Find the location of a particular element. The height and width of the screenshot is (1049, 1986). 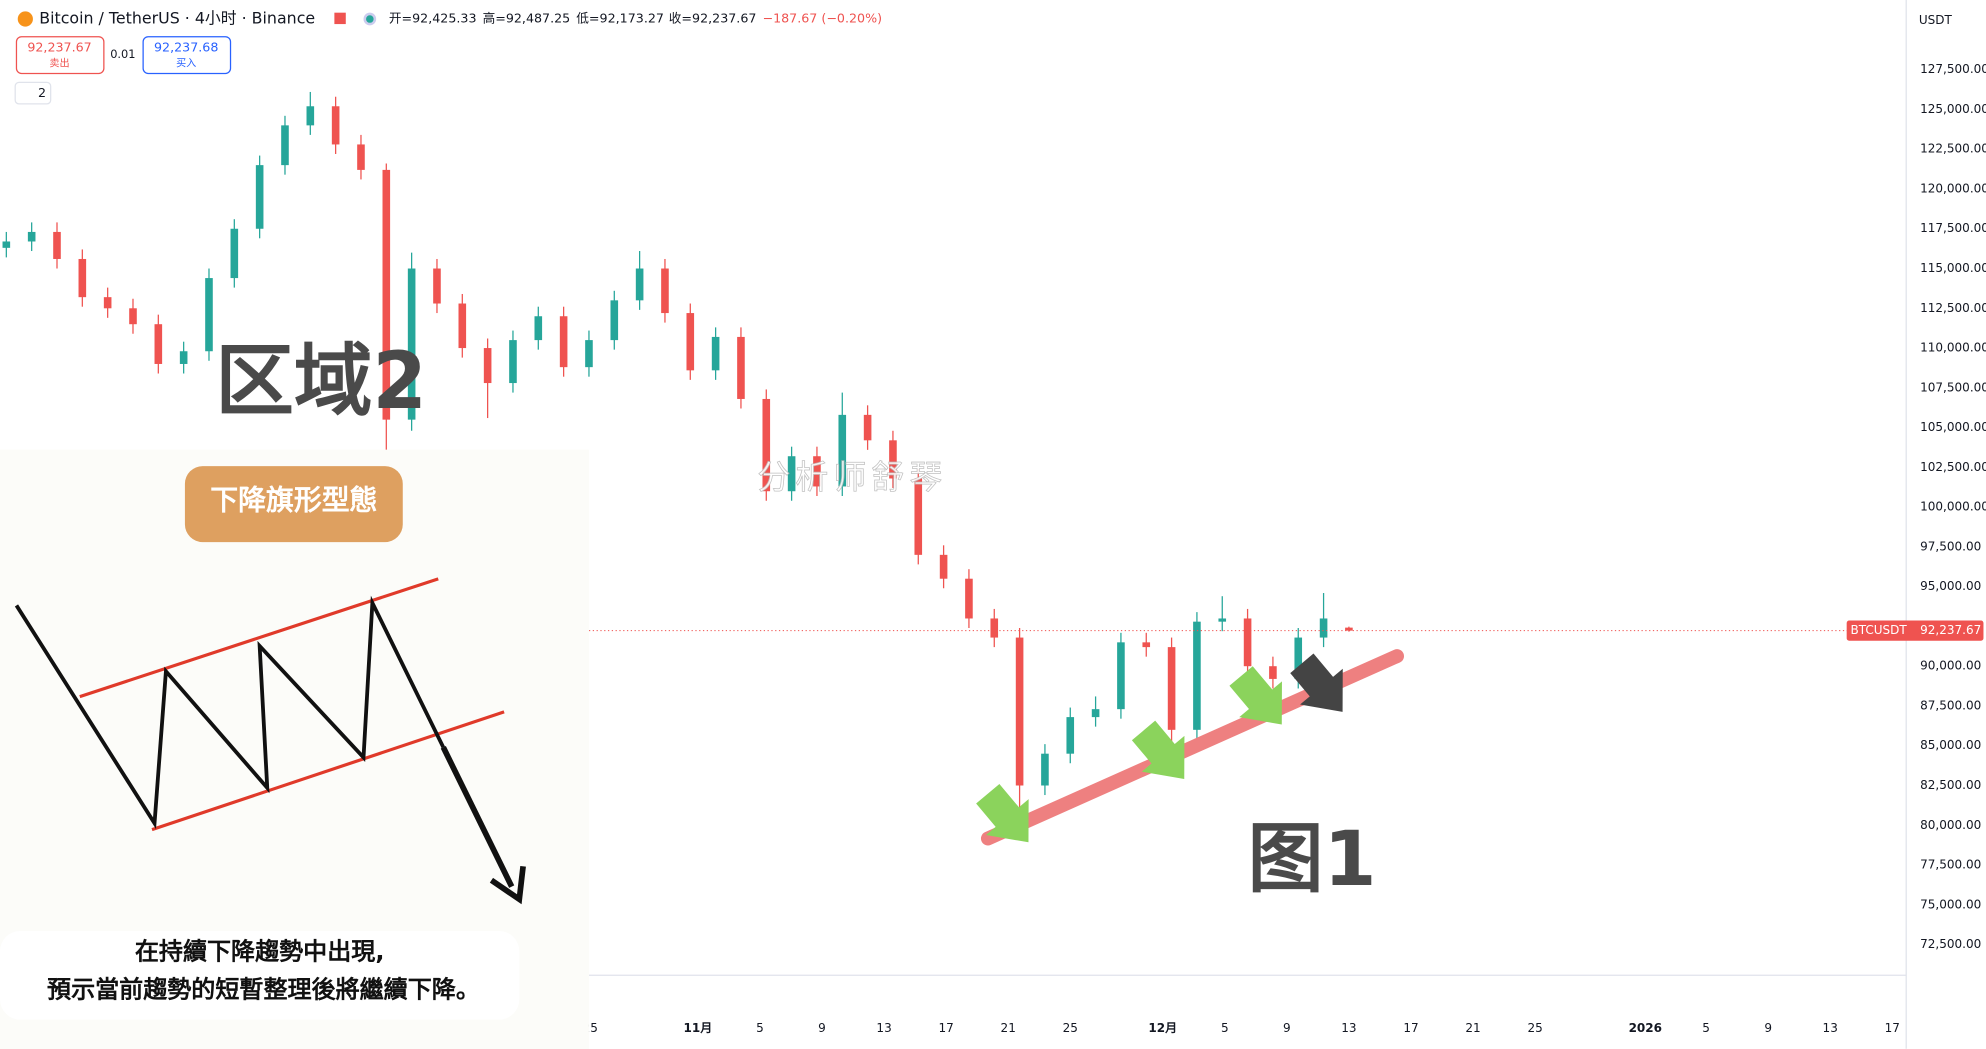

flag-break is located at coordinates (477, 817).